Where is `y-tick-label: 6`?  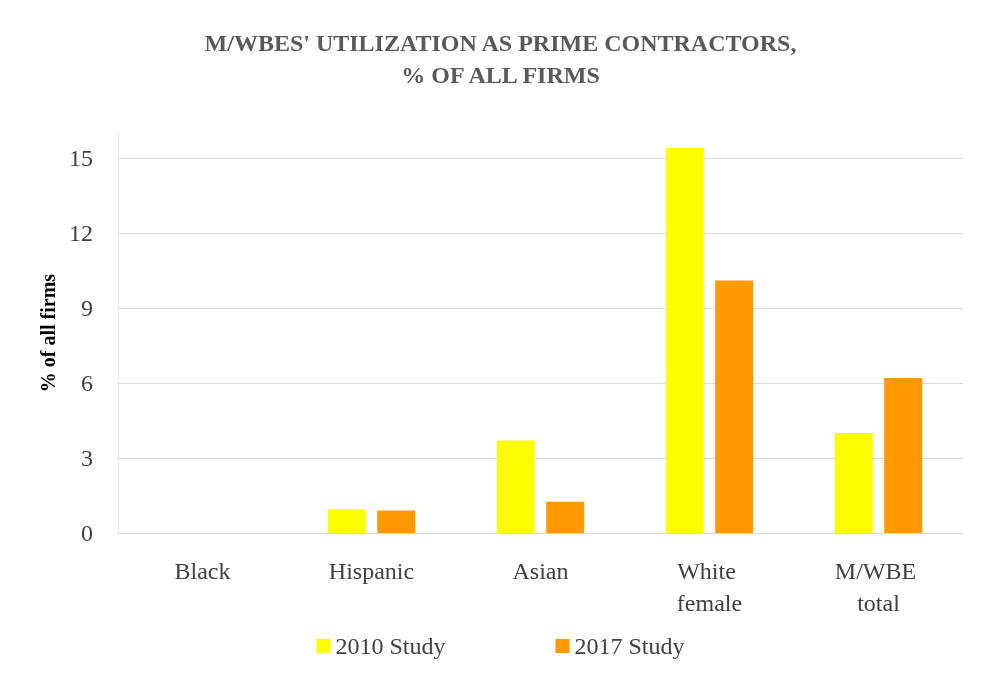
y-tick-label: 6 is located at coordinates (87, 383).